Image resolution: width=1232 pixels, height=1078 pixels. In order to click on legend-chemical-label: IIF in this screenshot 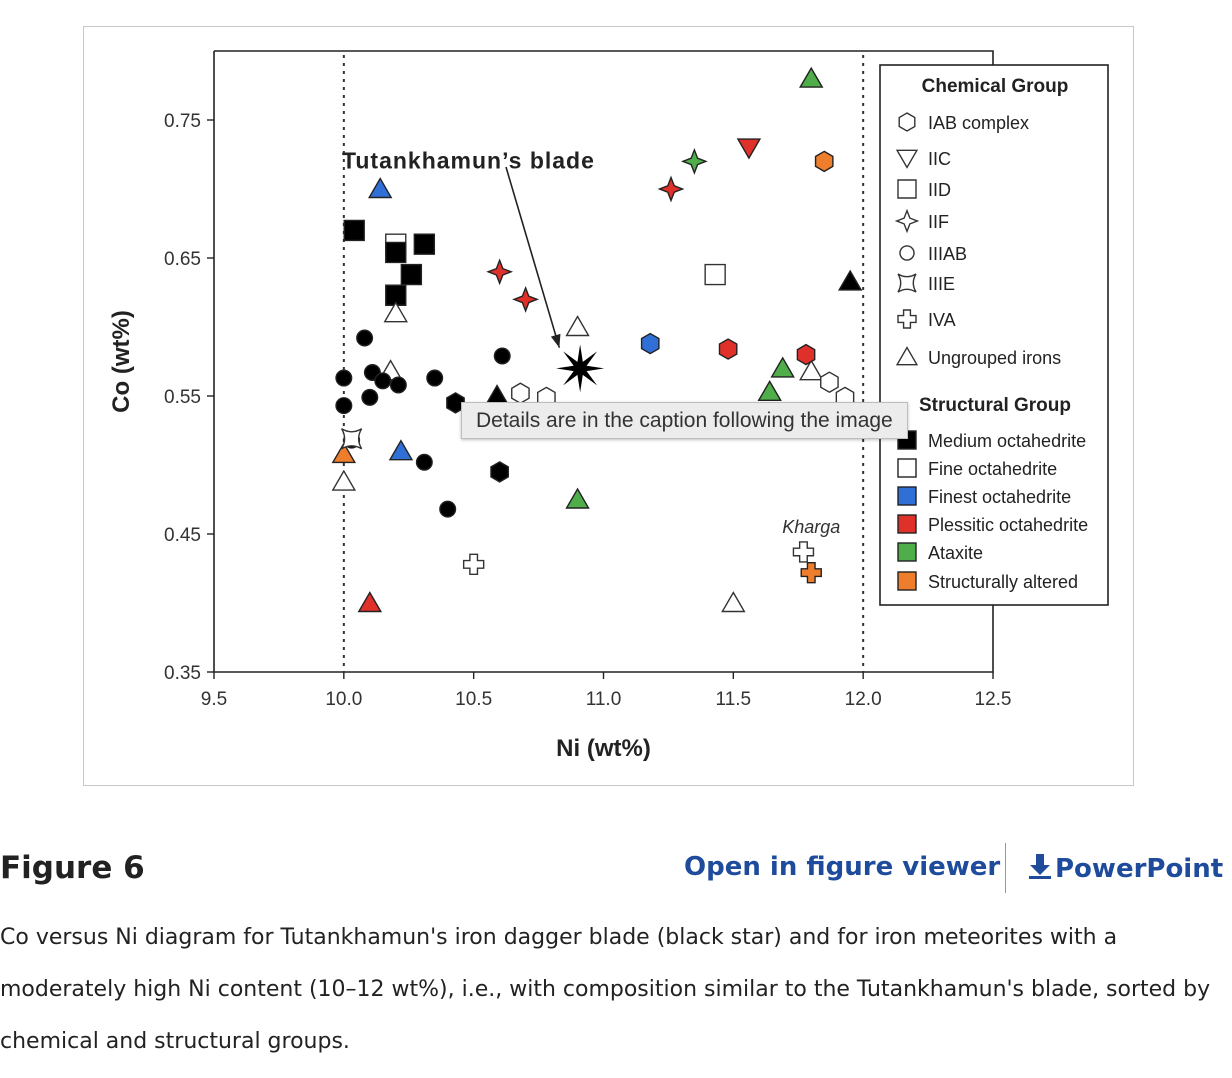, I will do `click(938, 222)`.